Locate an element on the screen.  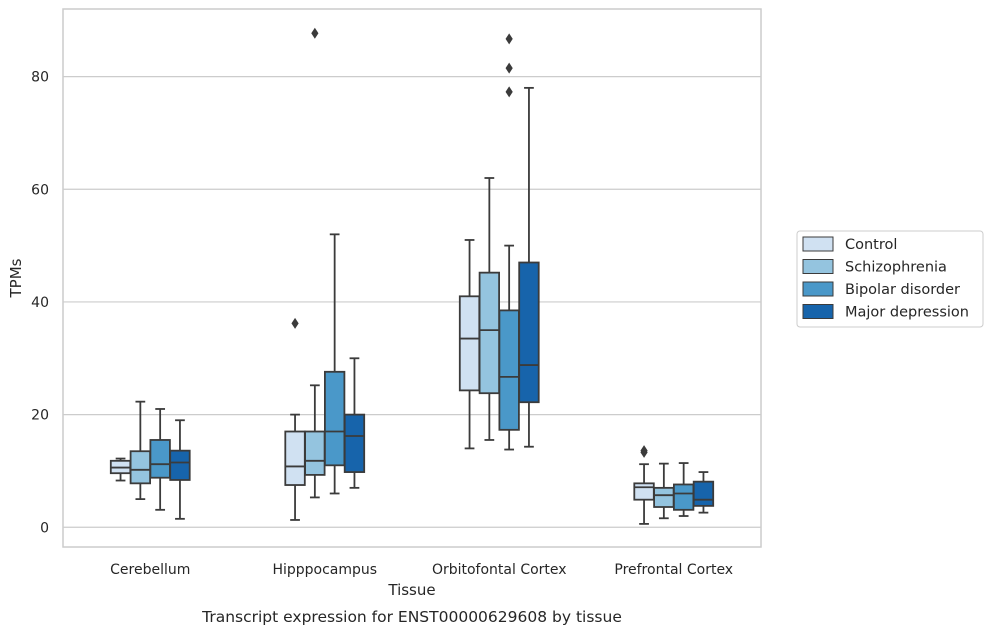
y-tick-label: 0 is located at coordinates (44, 528).